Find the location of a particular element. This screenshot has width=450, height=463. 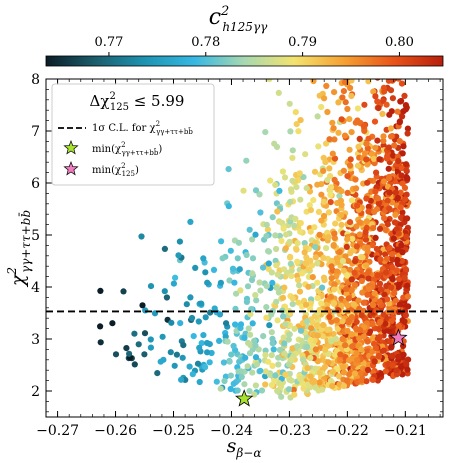

colorbar-gradient is located at coordinates (244, 61).